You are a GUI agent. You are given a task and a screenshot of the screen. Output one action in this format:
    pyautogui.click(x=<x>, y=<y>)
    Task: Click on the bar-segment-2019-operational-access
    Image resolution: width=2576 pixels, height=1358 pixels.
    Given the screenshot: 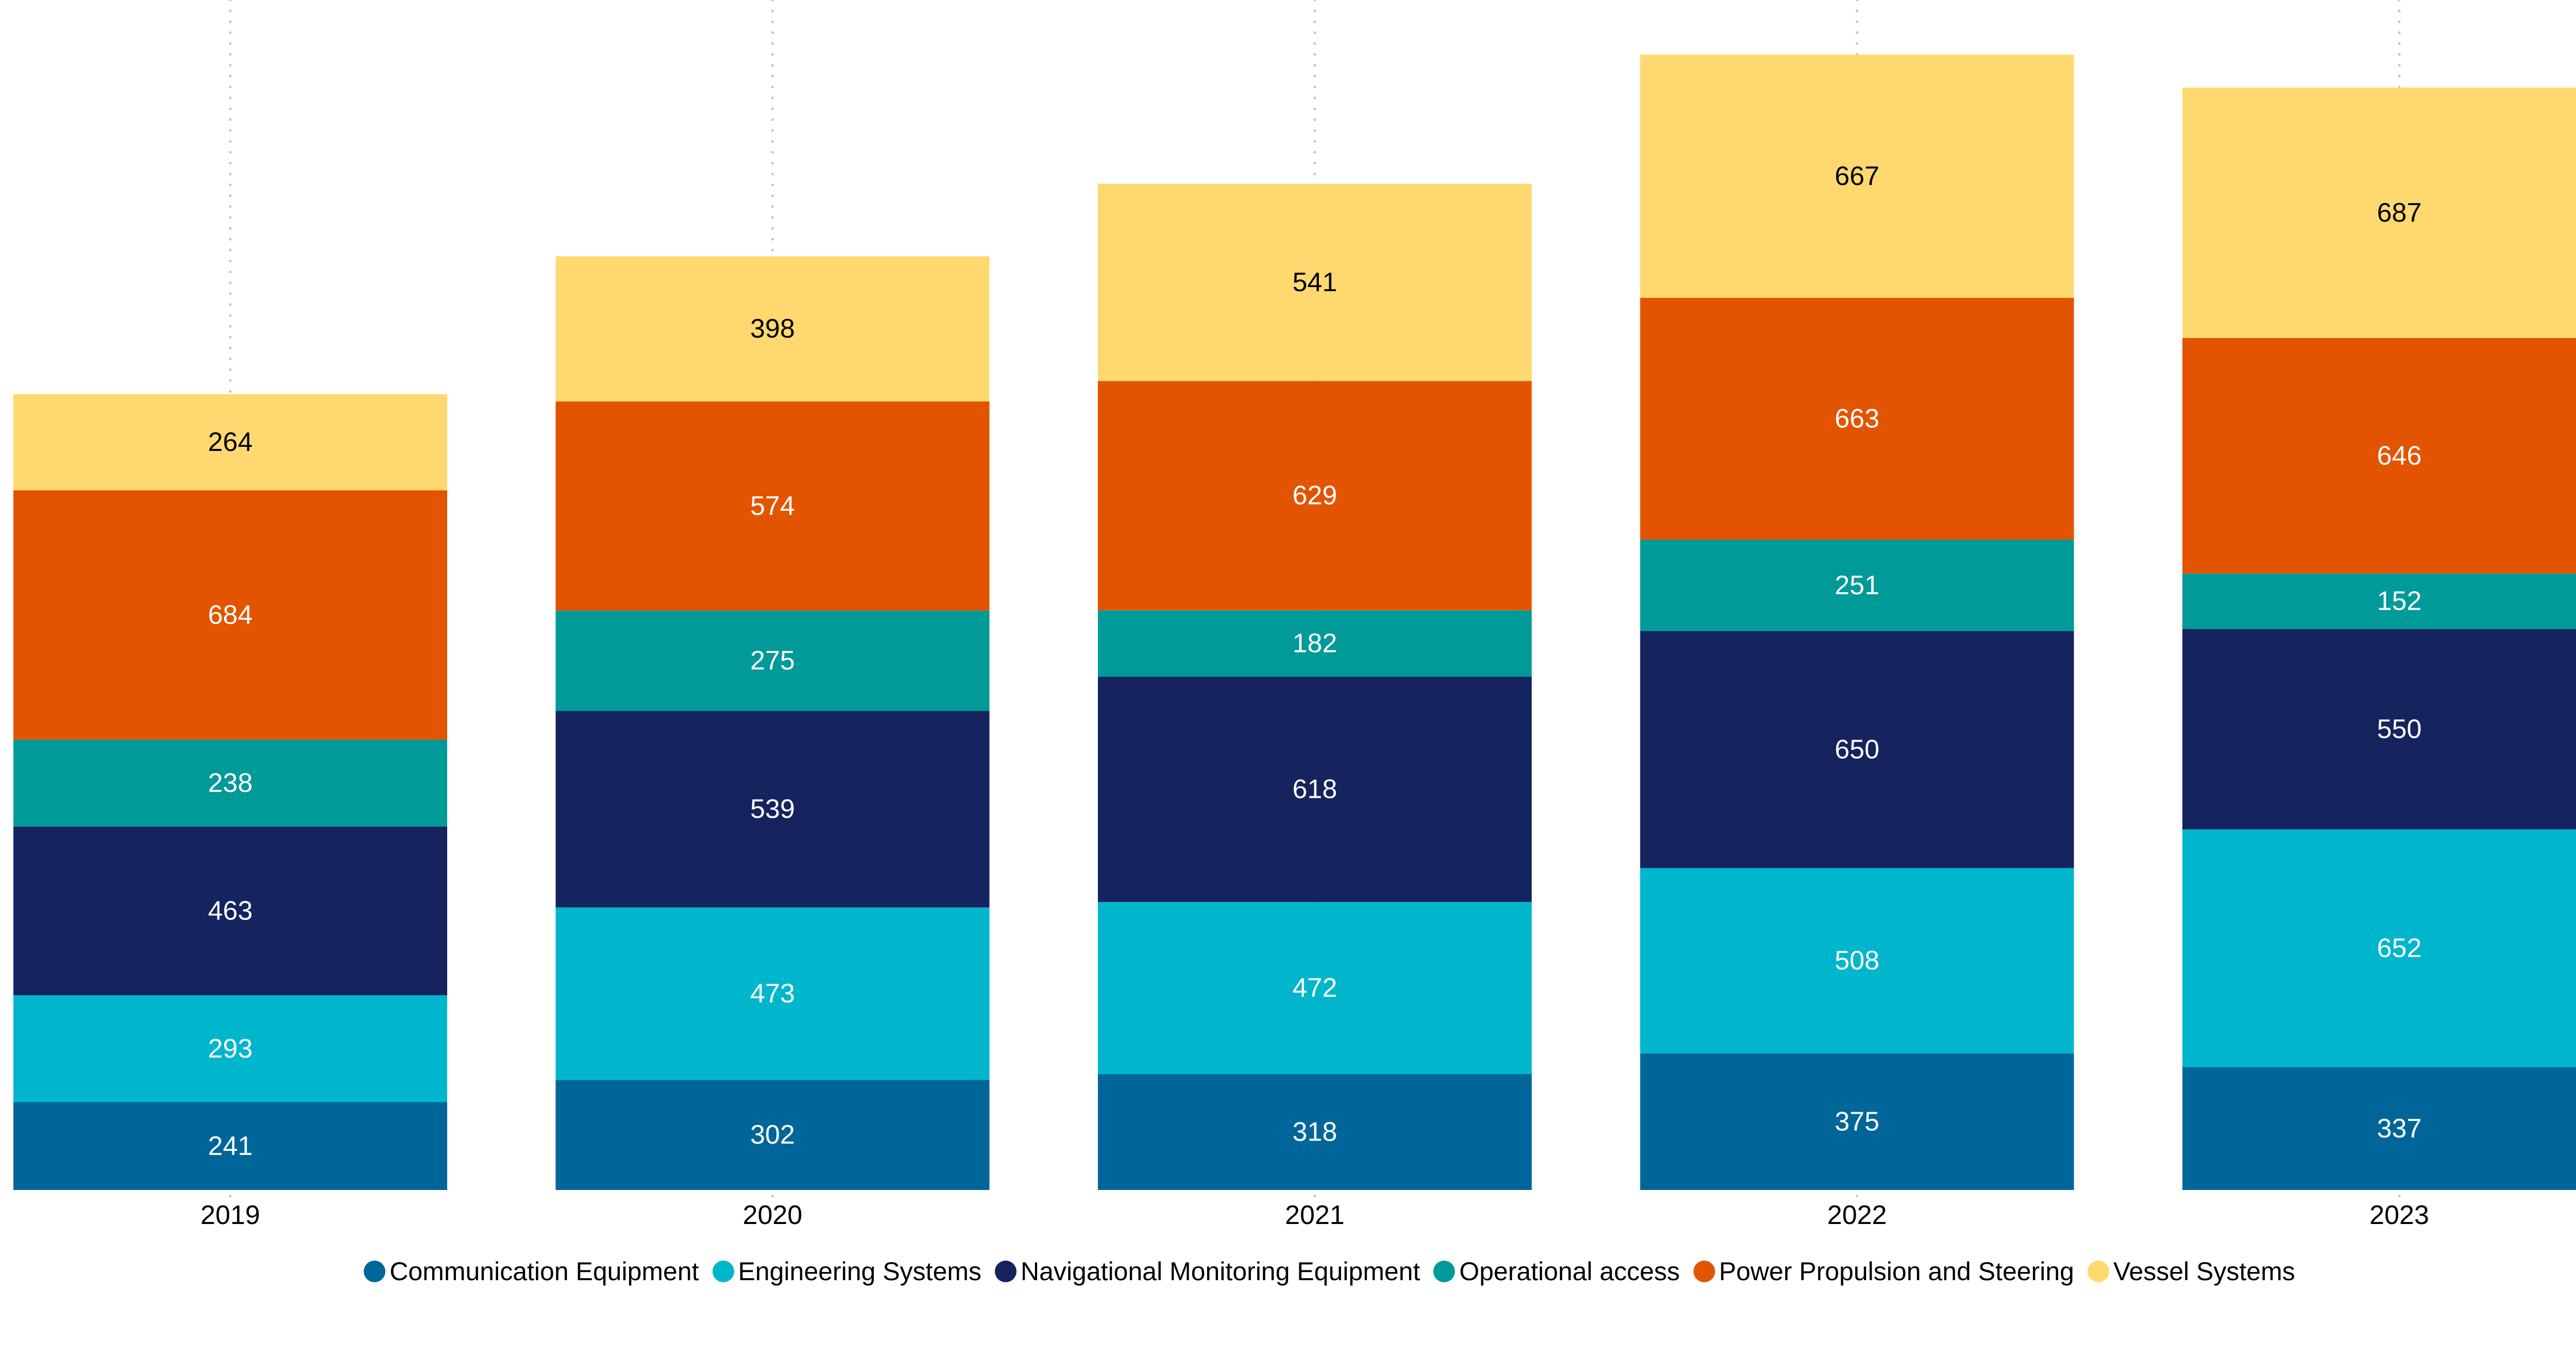 What is the action you would take?
    pyautogui.click(x=230, y=783)
    